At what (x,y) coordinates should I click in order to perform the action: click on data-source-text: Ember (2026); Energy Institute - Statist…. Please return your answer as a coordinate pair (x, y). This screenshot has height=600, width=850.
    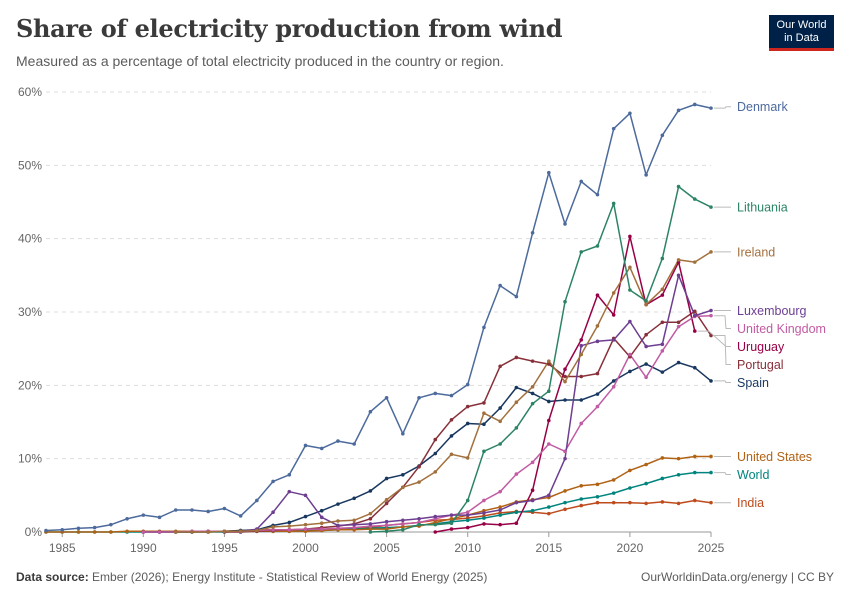
    Looking at the image, I should click on (290, 577).